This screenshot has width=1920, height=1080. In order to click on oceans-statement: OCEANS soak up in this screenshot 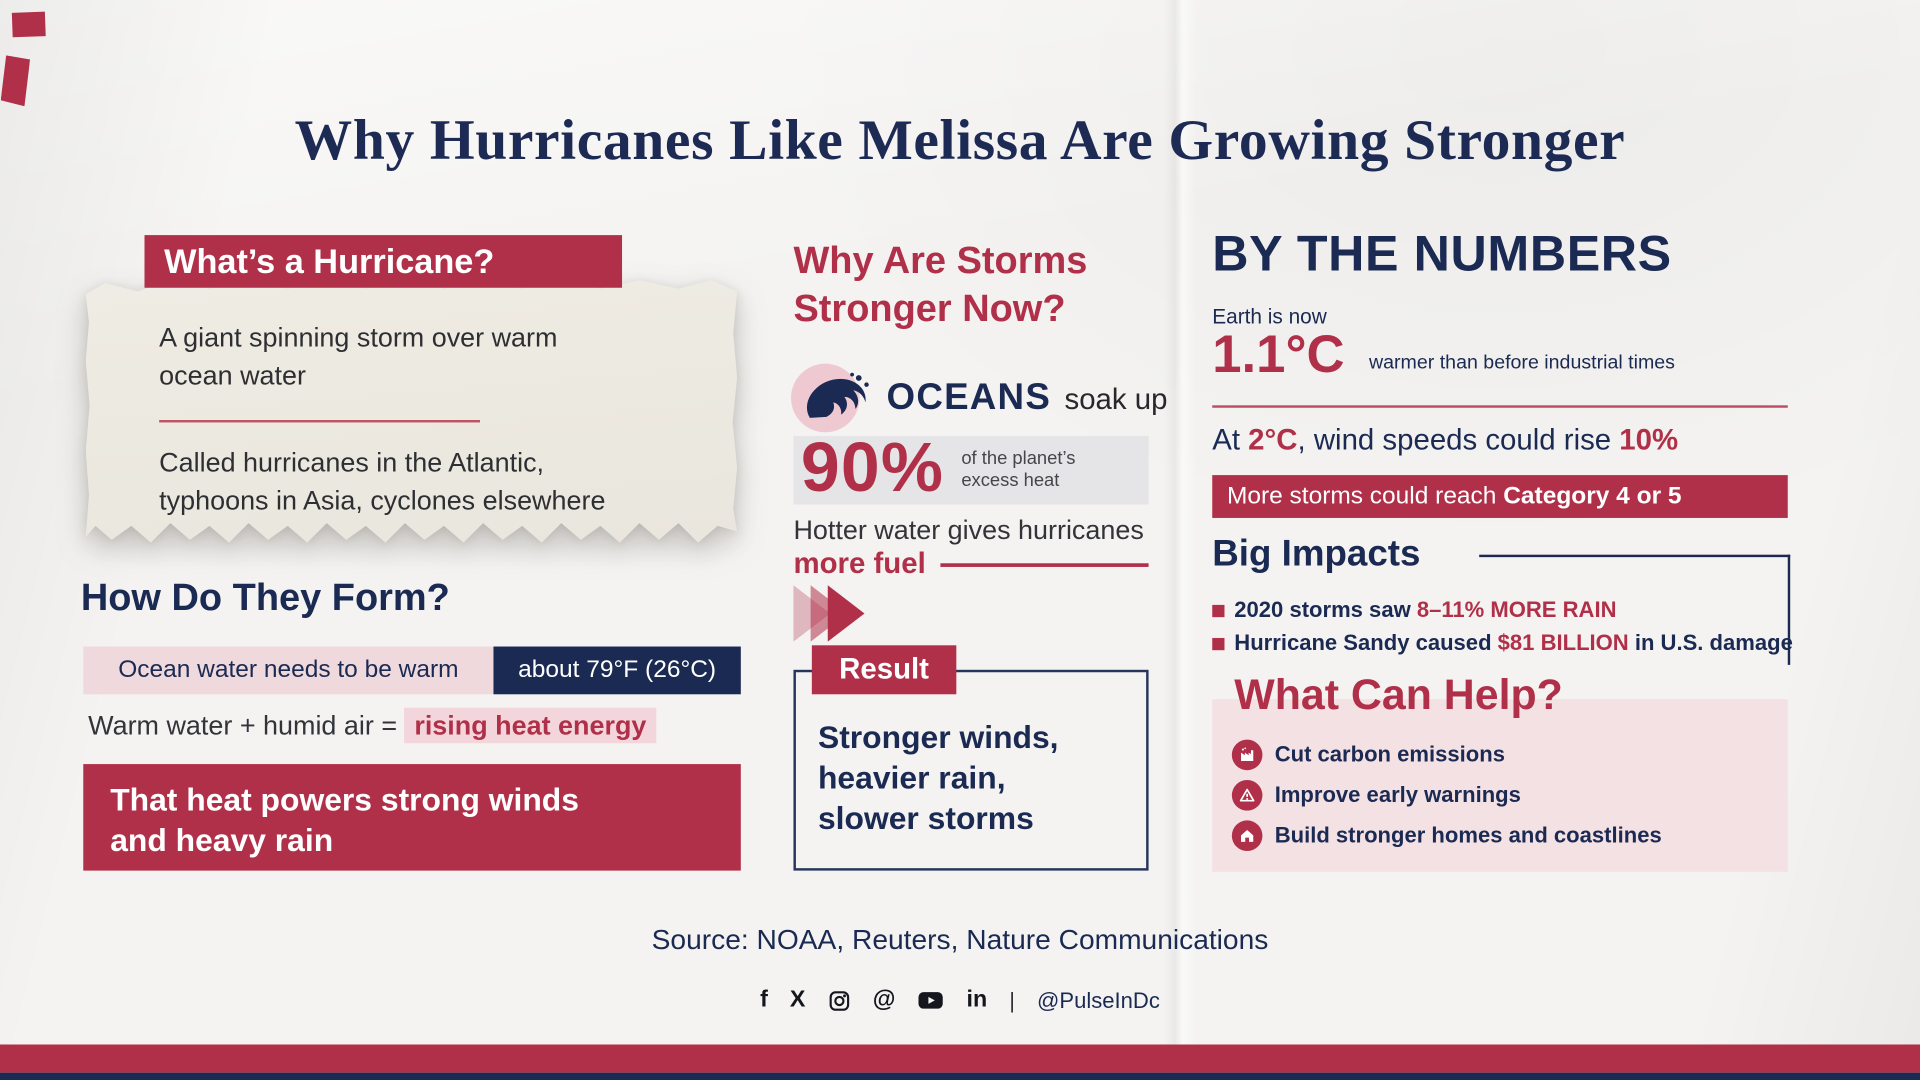, I will do `click(1027, 398)`.